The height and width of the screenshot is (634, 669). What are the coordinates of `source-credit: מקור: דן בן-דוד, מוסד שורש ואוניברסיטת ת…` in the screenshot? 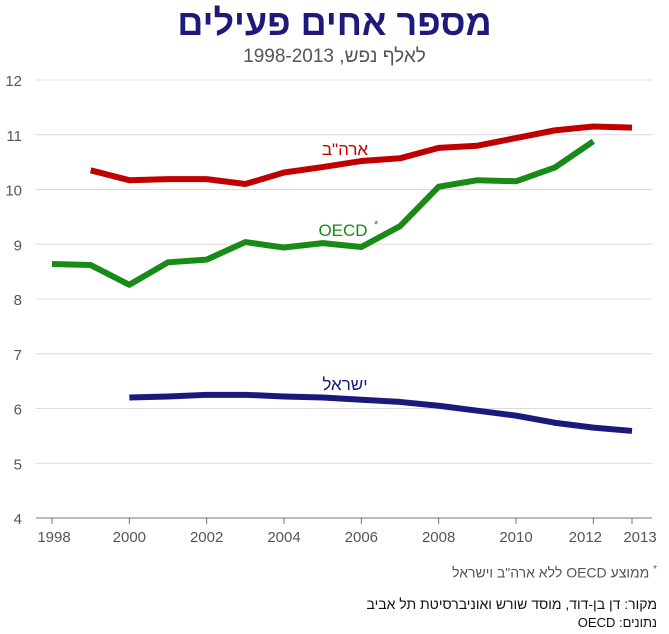 It's located at (511, 604).